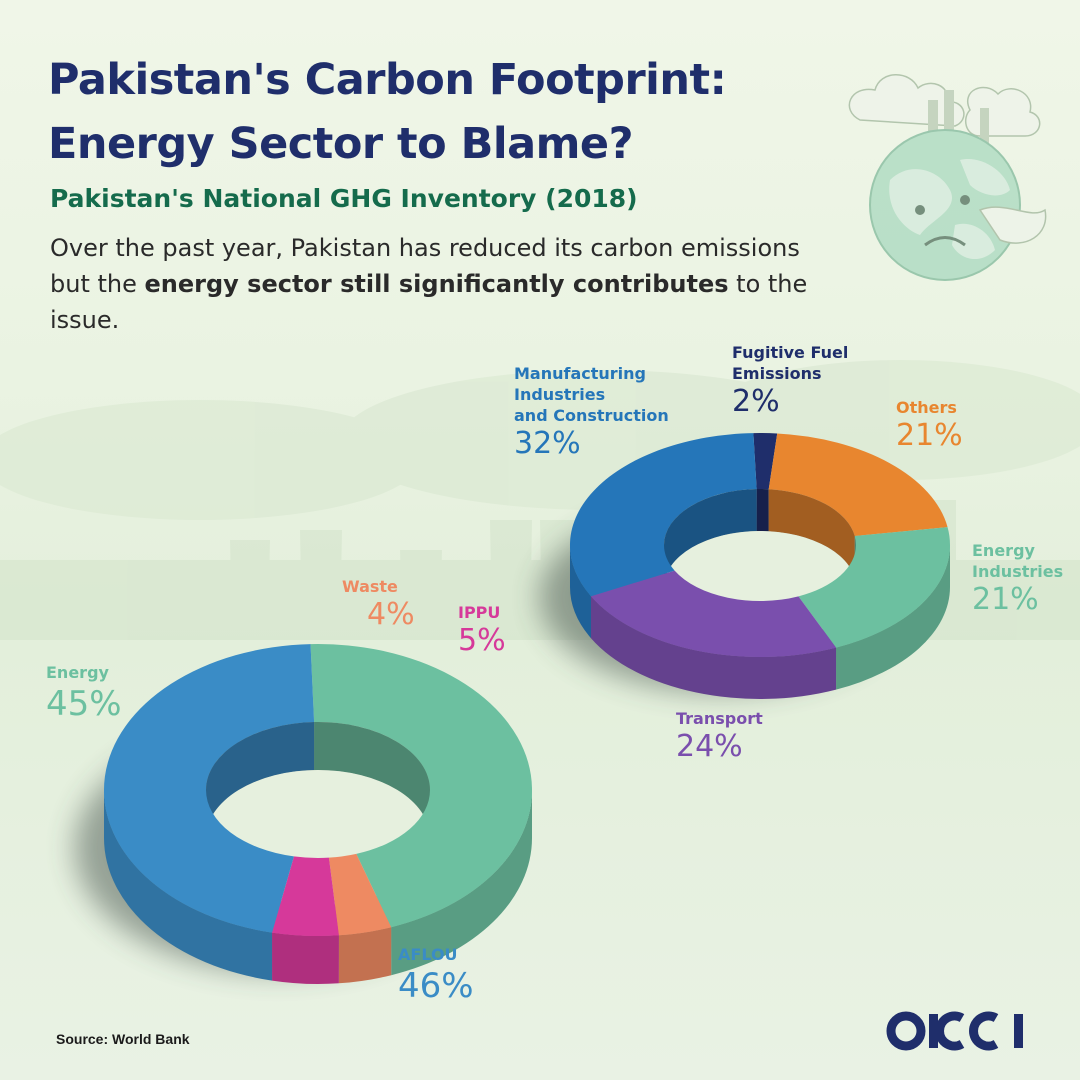 The height and width of the screenshot is (1080, 1080). I want to click on label-fugitive: Fugitive Fuel Emissions 2%, so click(790, 381).